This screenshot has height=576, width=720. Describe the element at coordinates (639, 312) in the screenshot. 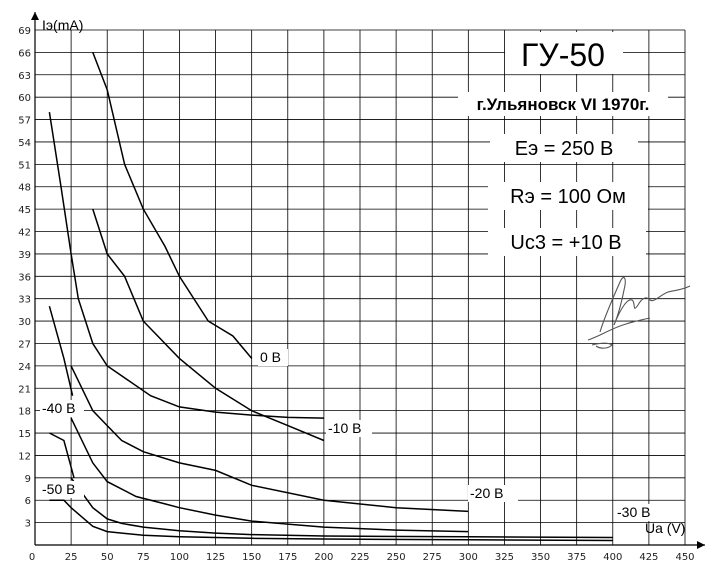

I see `signature` at that location.